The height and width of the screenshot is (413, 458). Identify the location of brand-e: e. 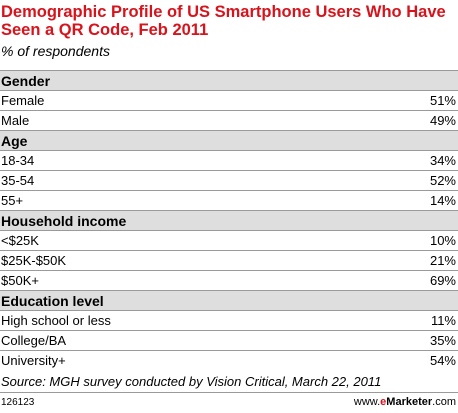
(383, 402).